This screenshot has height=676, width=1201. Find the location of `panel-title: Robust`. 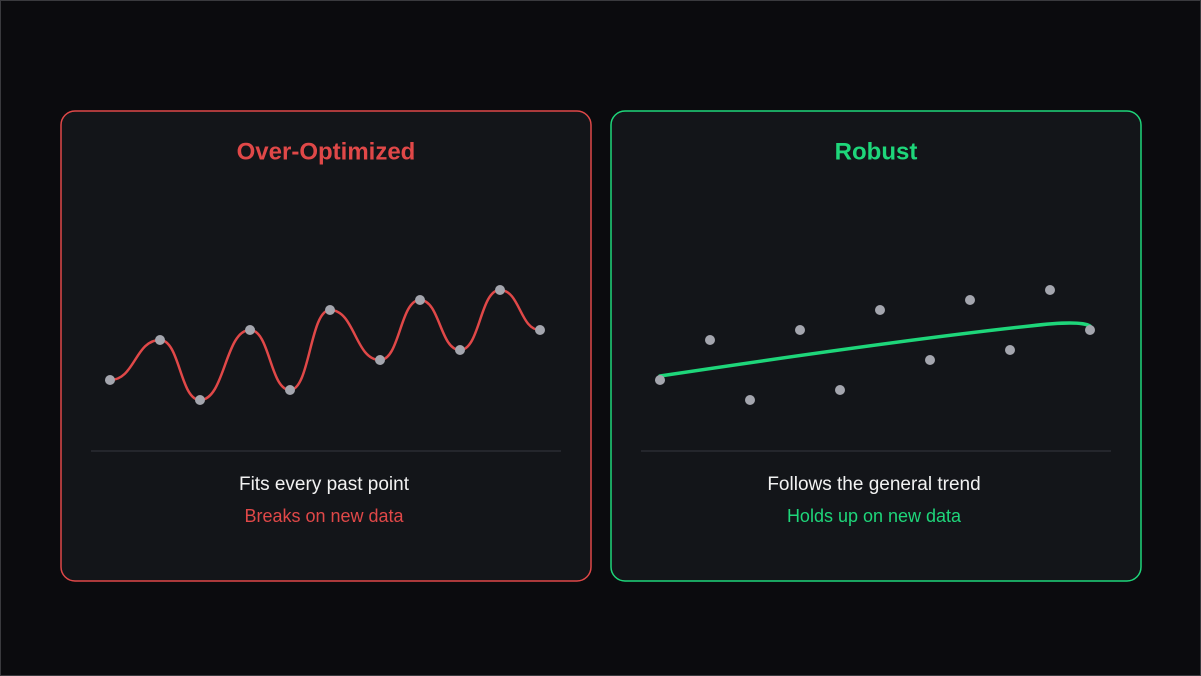

panel-title: Robust is located at coordinates (876, 151).